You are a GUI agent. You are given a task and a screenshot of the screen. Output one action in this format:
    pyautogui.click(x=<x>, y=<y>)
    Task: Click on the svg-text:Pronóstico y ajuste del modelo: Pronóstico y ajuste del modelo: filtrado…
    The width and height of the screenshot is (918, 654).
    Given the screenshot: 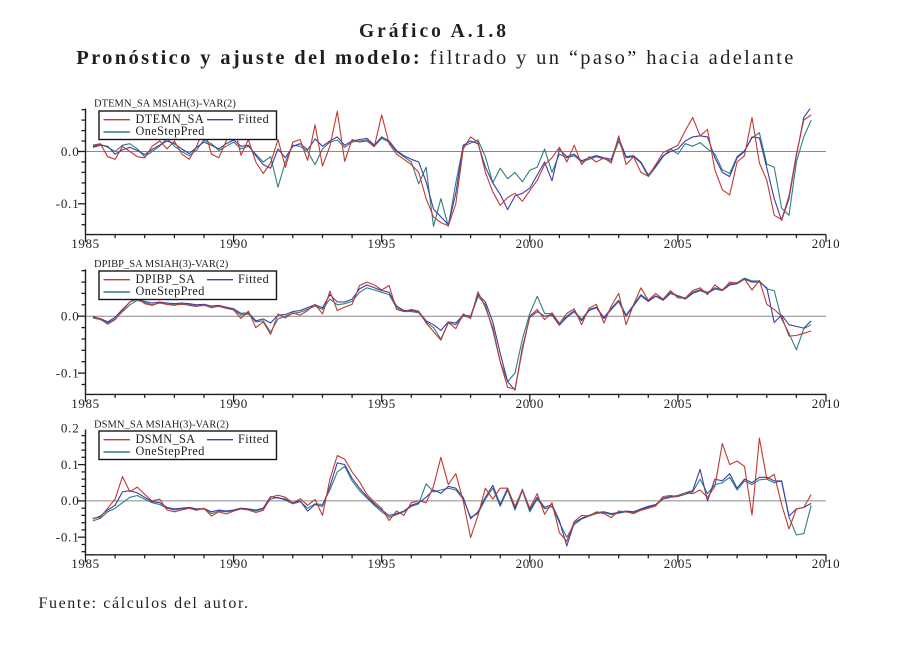 What is the action you would take?
    pyautogui.click(x=436, y=58)
    